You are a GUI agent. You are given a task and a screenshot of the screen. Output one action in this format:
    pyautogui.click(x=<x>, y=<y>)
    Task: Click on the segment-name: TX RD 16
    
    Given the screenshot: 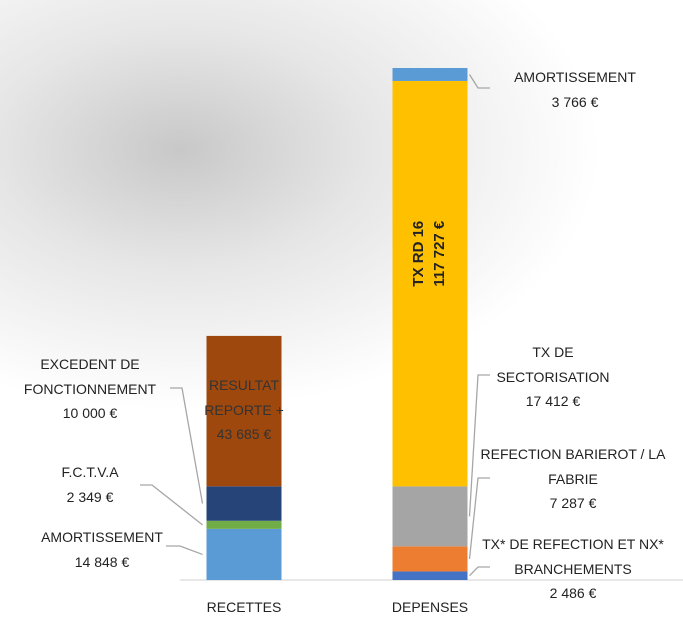 What is the action you would take?
    pyautogui.click(x=418, y=254)
    